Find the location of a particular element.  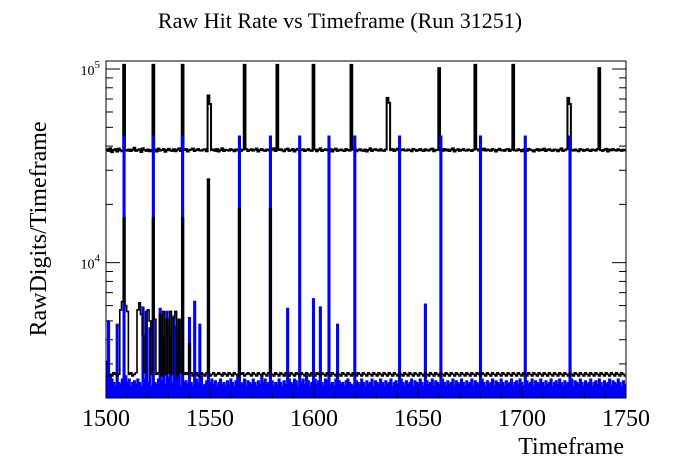

y-tick-label: 10⁵ is located at coordinates (91, 69).